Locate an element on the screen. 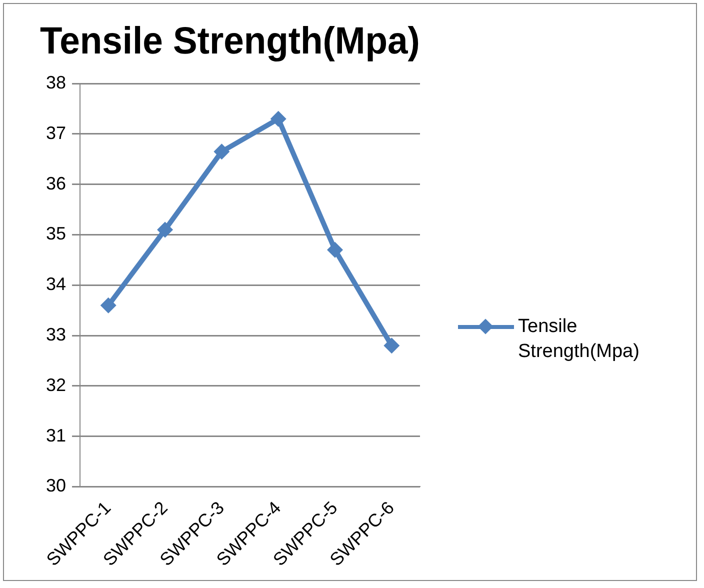 This screenshot has height=588, width=704. y-tick-label: 37 is located at coordinates (56, 132).